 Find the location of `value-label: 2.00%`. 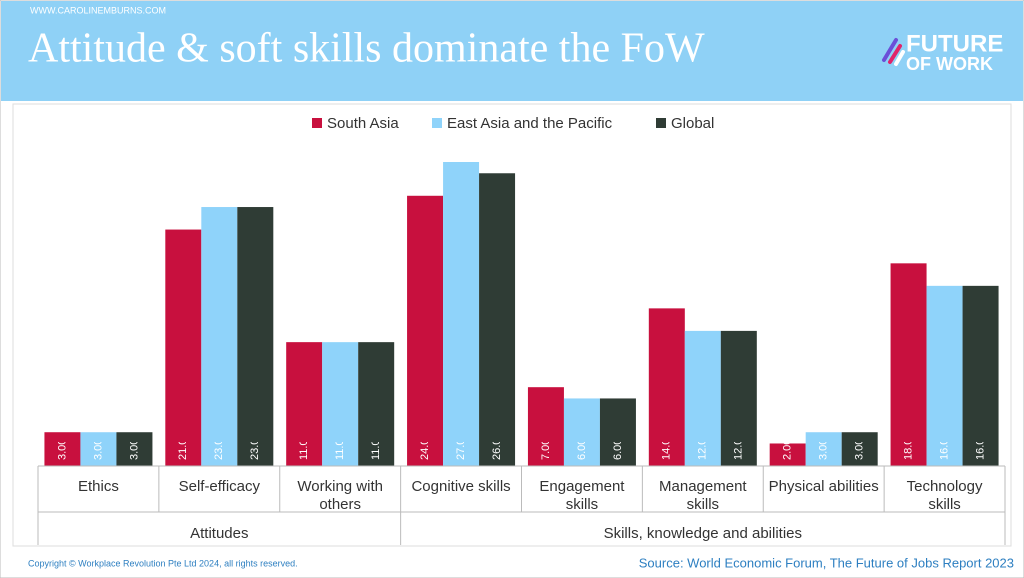

value-label: 2.00% is located at coordinates (788, 444).